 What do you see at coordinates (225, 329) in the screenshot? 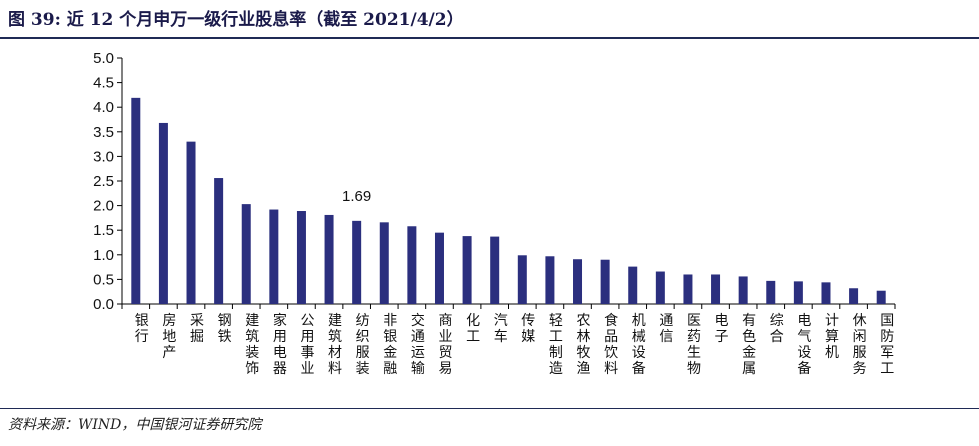
I see `x-tick-label: 钢铁` at bounding box center [225, 329].